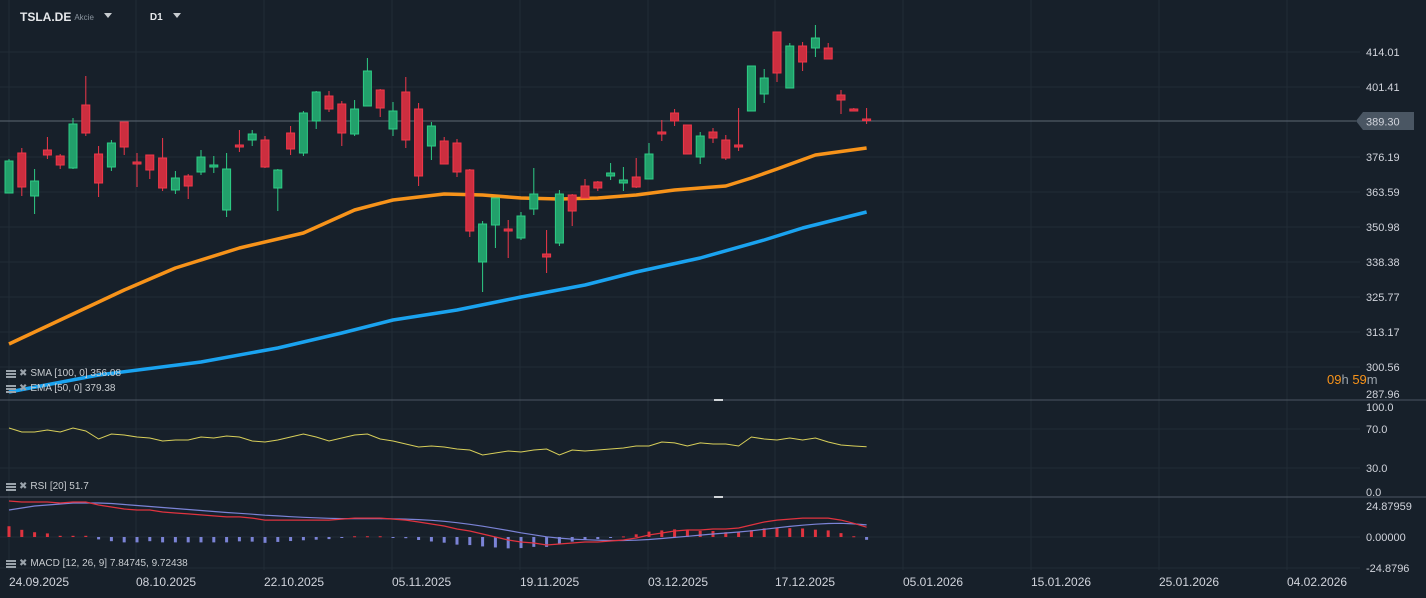 Image resolution: width=1426 pixels, height=598 pixels. I want to click on sma-legend: ✖ SMA [100, 0] 356.08, so click(63, 373).